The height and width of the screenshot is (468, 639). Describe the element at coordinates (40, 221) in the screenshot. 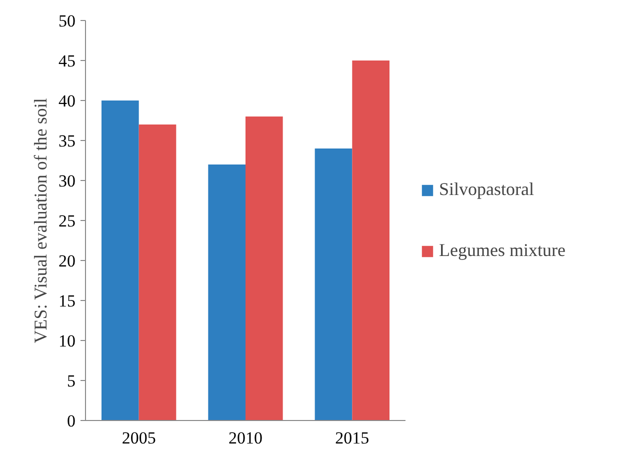

I see `y-axis-title: VES: Visual evaluation of the soil` at that location.